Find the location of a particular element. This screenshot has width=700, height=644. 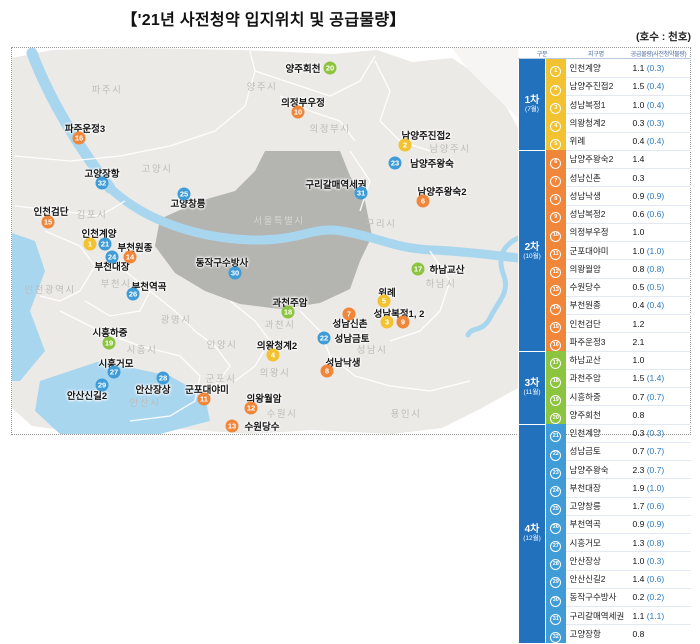

row-number-badge: 3 is located at coordinates (556, 108).